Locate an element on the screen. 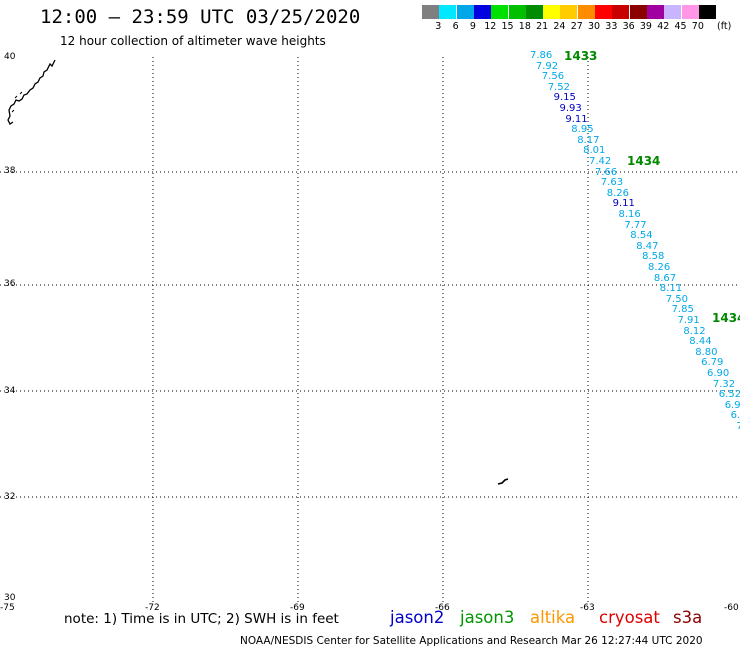 The height and width of the screenshot is (650, 740). satellite-jason2: jason2 is located at coordinates (417, 617).